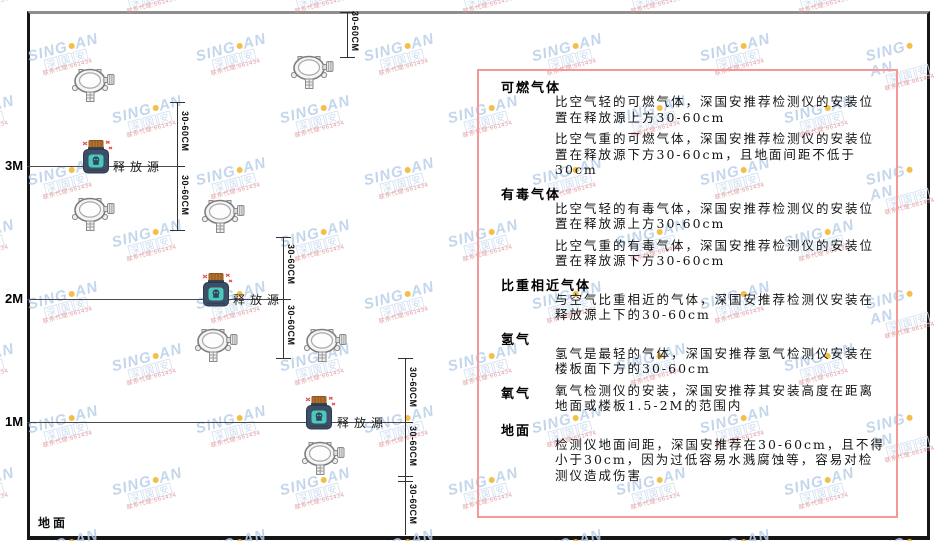 The width and height of the screenshot is (938, 541). I want to click on section-paragraph: 比空气重的有毒气体，深国安推荐检测仪的安装位置在释放源下方30-60cm, so click(715, 253).